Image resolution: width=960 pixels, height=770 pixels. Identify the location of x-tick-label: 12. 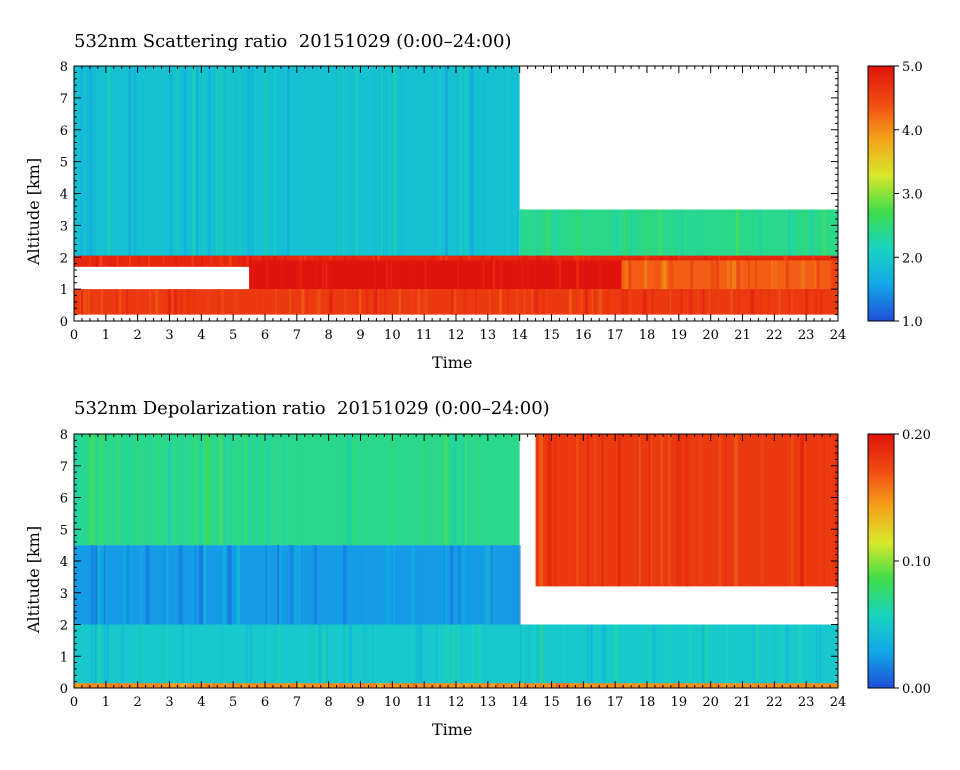
(456, 335).